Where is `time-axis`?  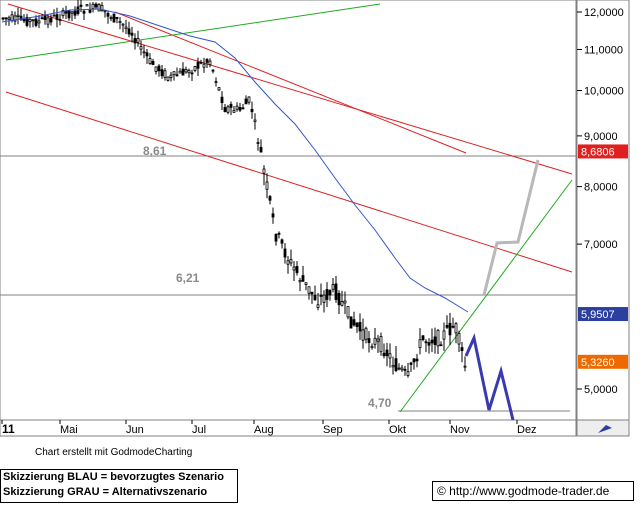
time-axis is located at coordinates (288, 428).